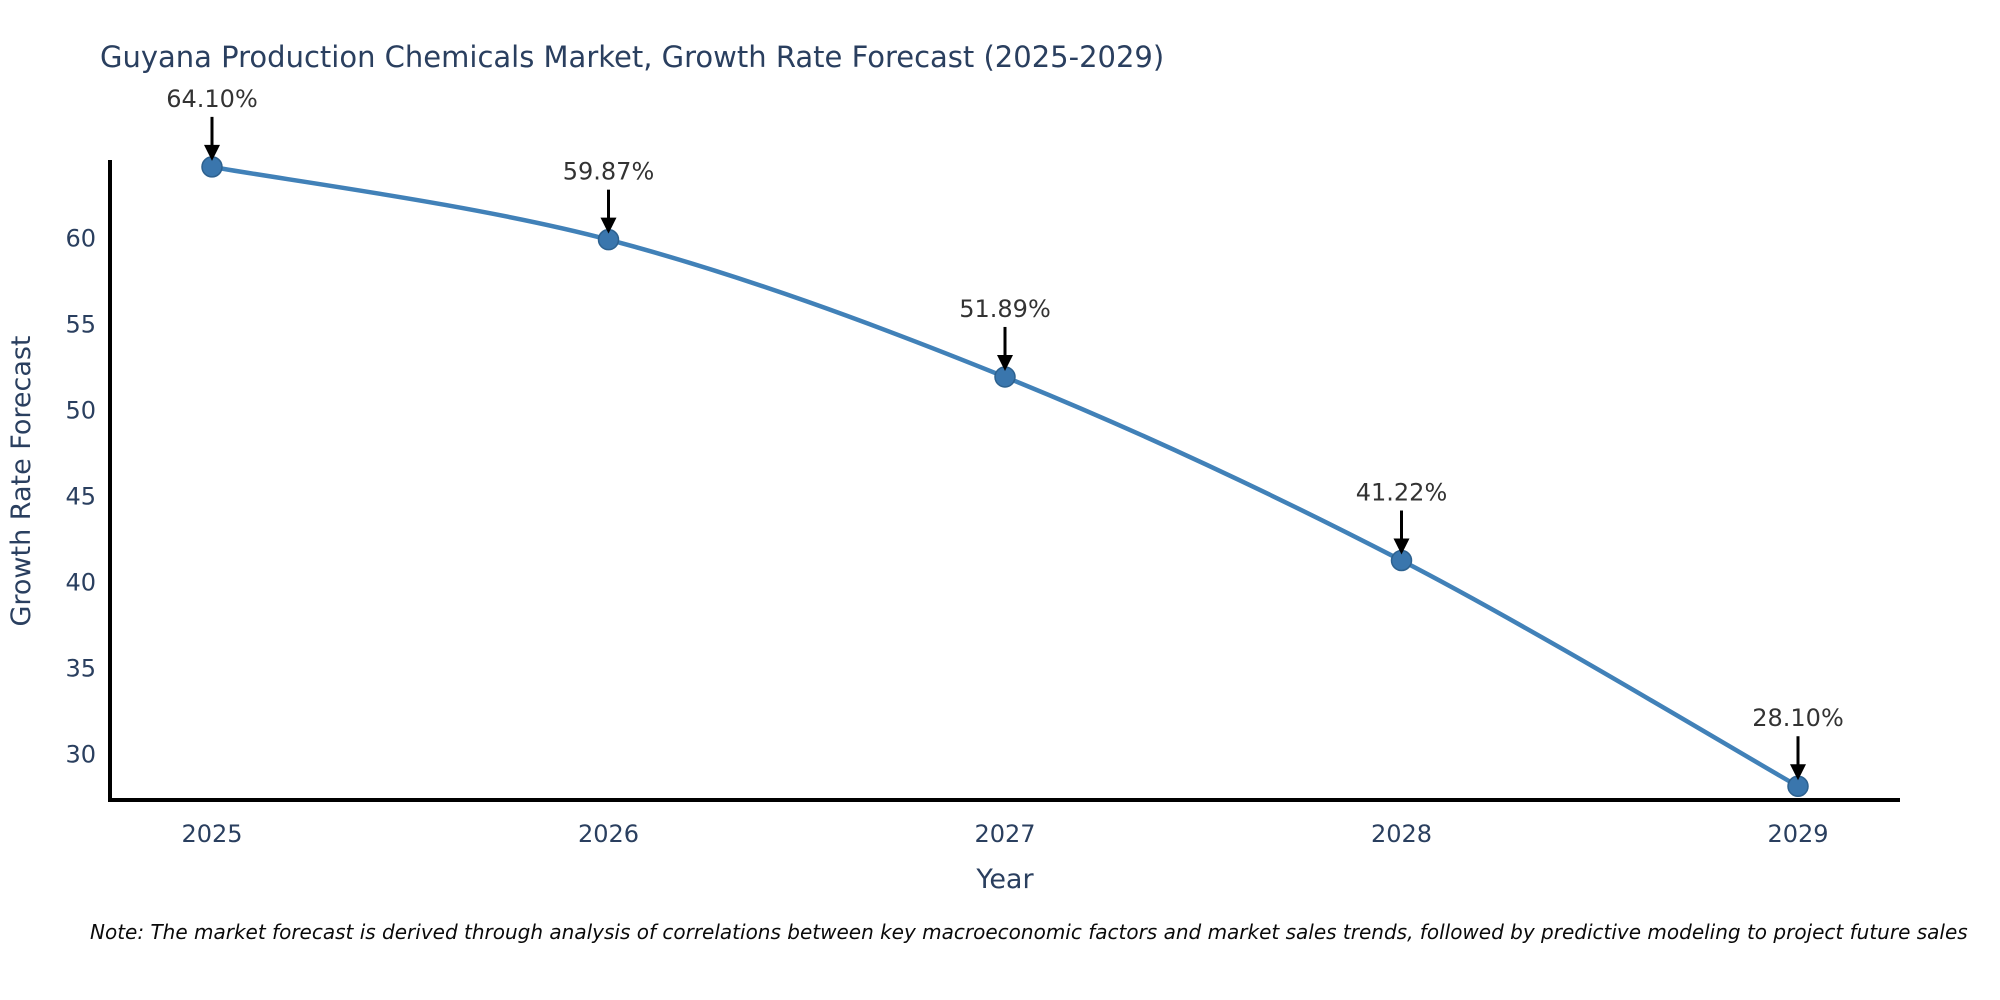 Image resolution: width=2000 pixels, height=1000 pixels. What do you see at coordinates (1402, 493) in the screenshot?
I see `data-point-label: 41.22%` at bounding box center [1402, 493].